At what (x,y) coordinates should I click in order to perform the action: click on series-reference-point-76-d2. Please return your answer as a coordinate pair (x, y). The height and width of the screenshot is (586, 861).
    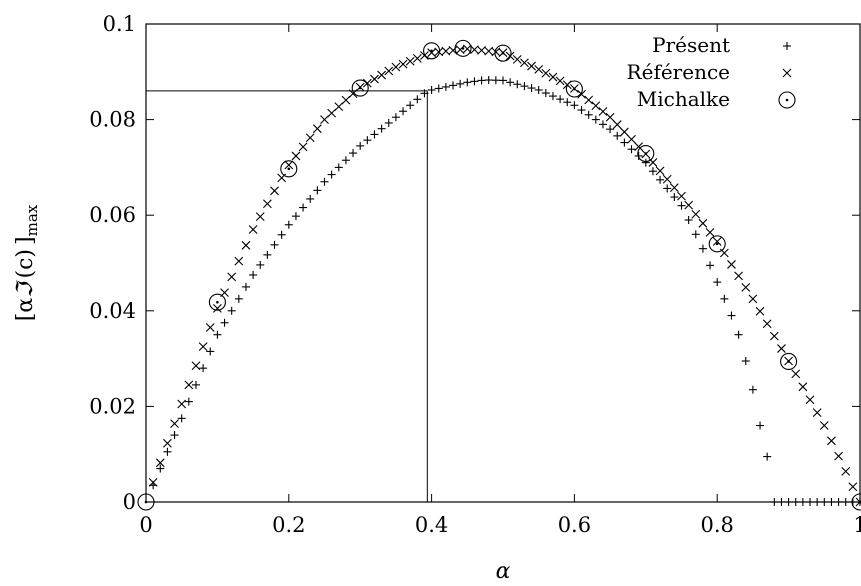
    Looking at the image, I should click on (696, 214).